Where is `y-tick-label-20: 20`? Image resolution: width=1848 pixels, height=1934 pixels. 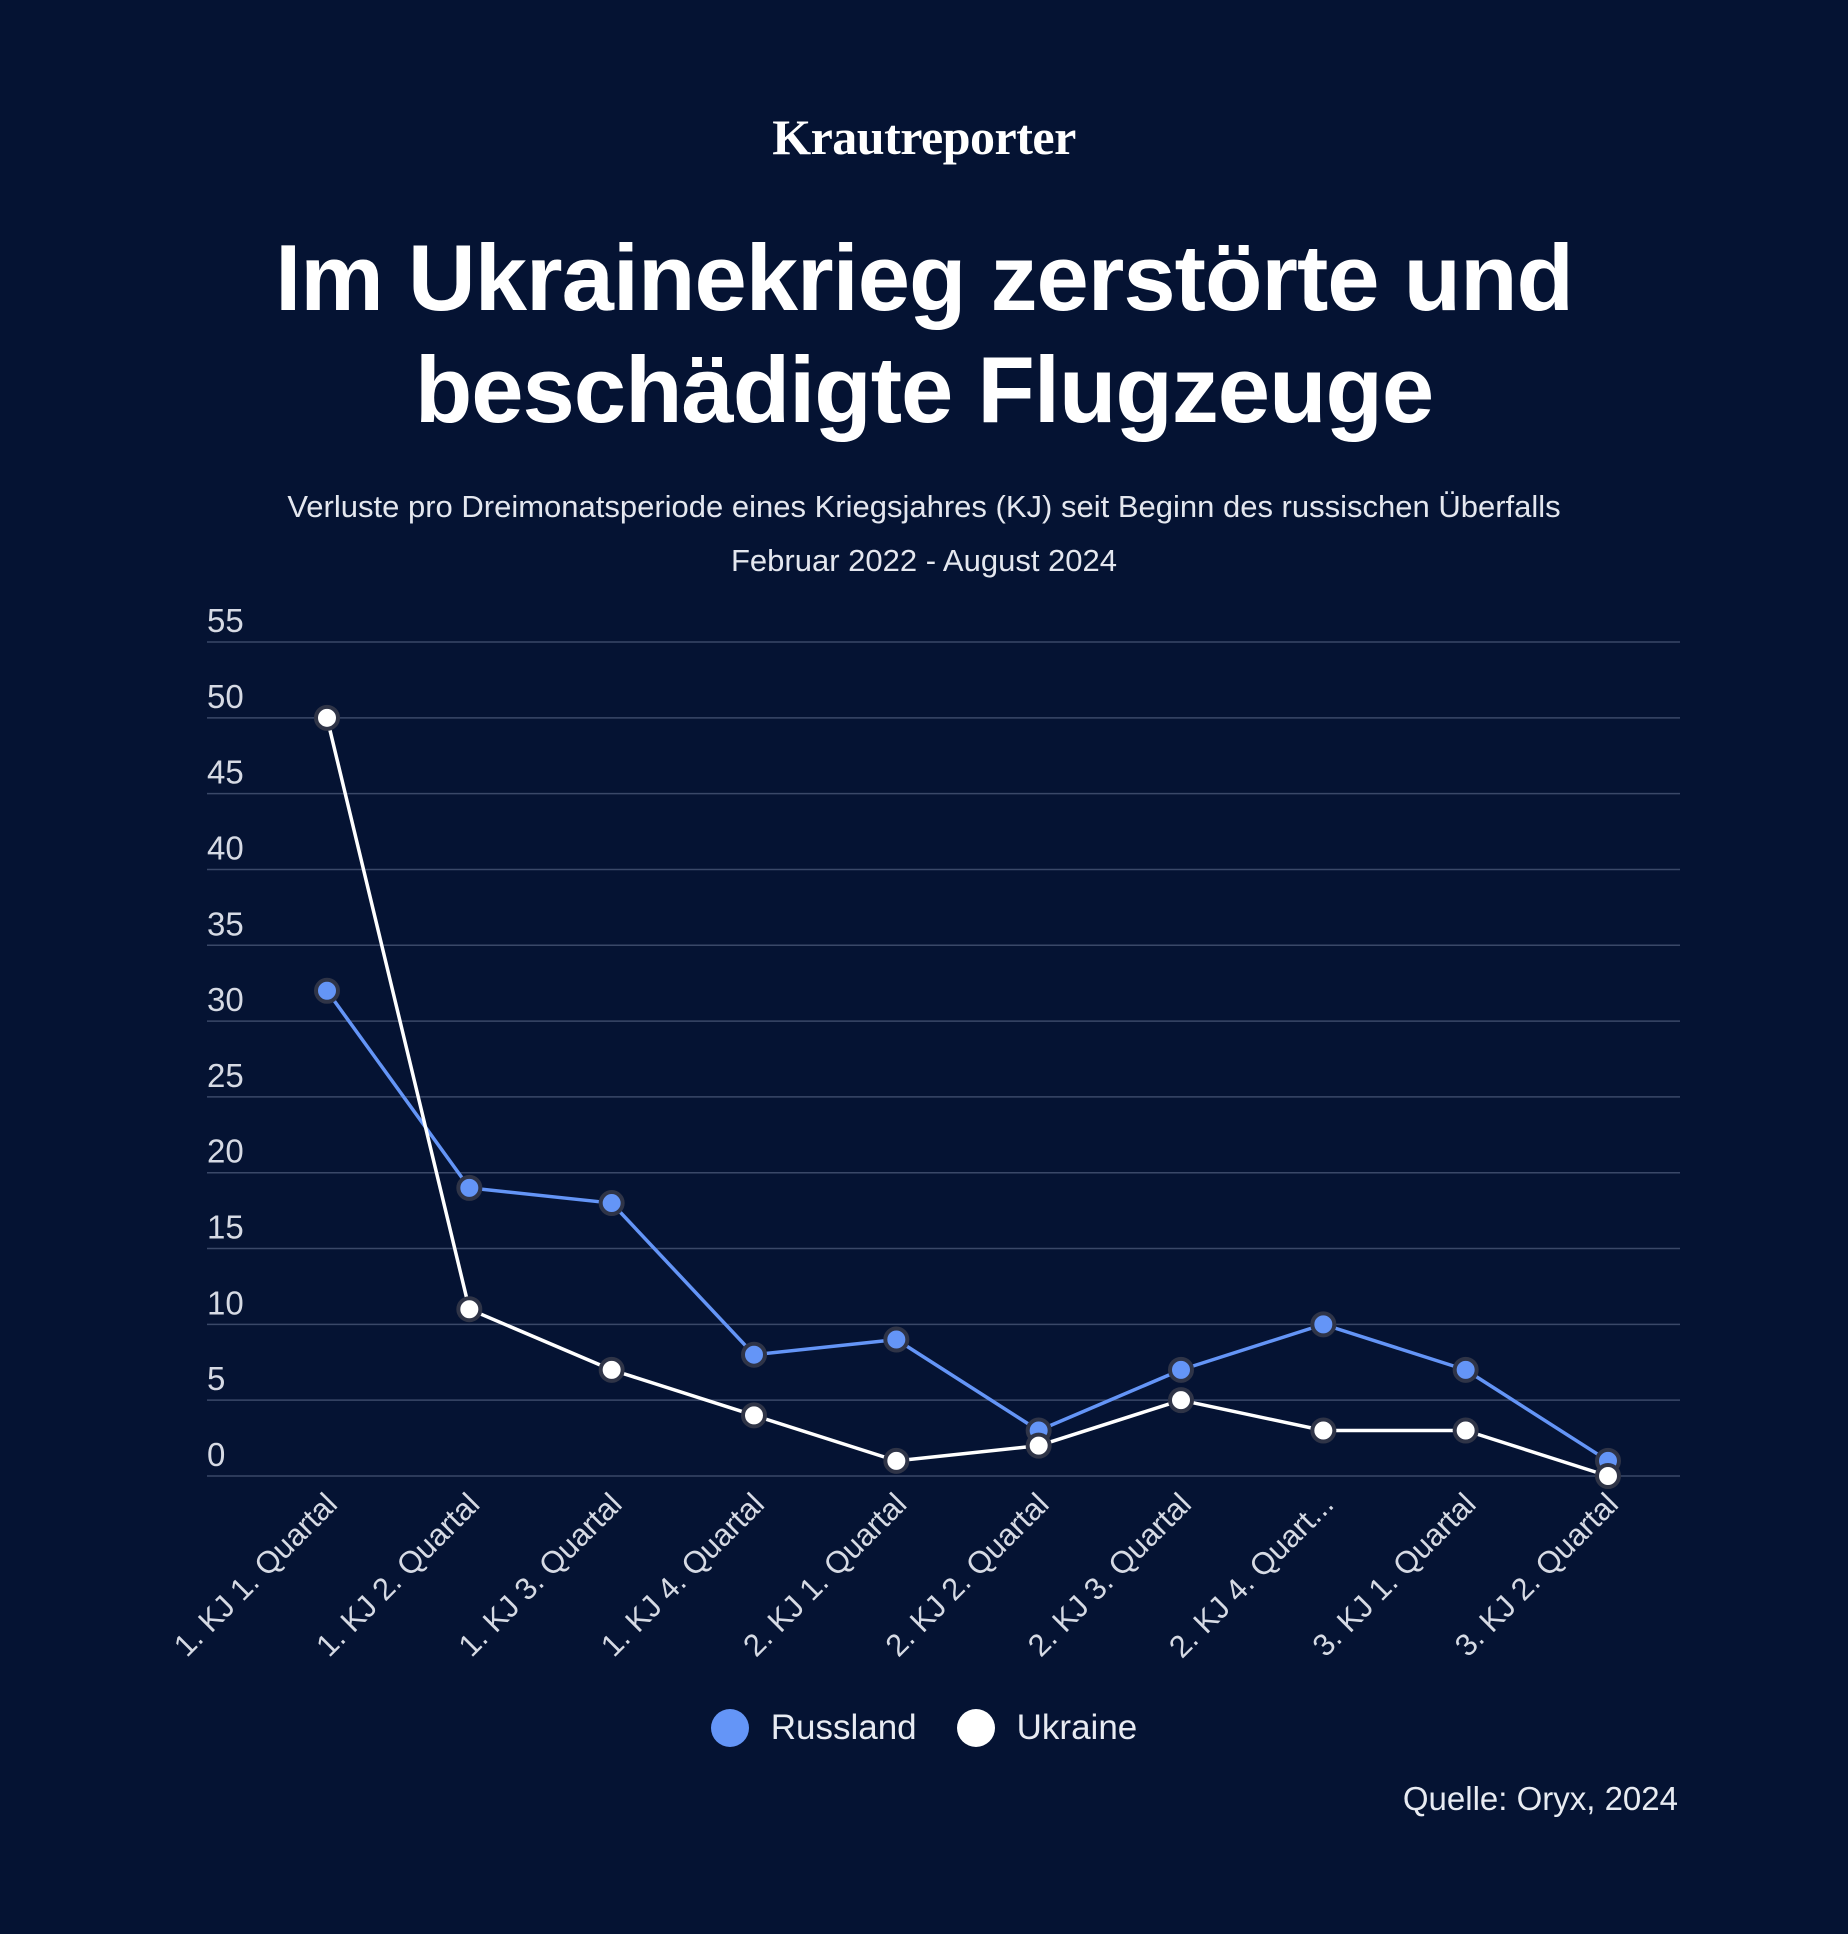
y-tick-label-20: 20 is located at coordinates (225, 1151).